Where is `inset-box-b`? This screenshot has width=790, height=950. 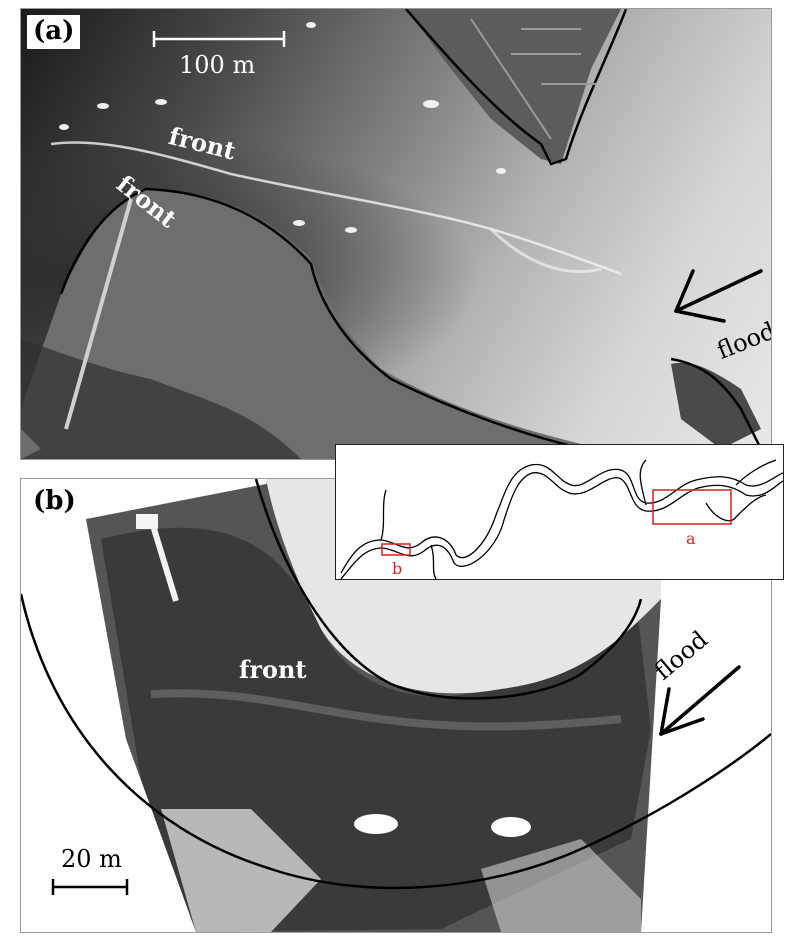
inset-box-b is located at coordinates (396, 549).